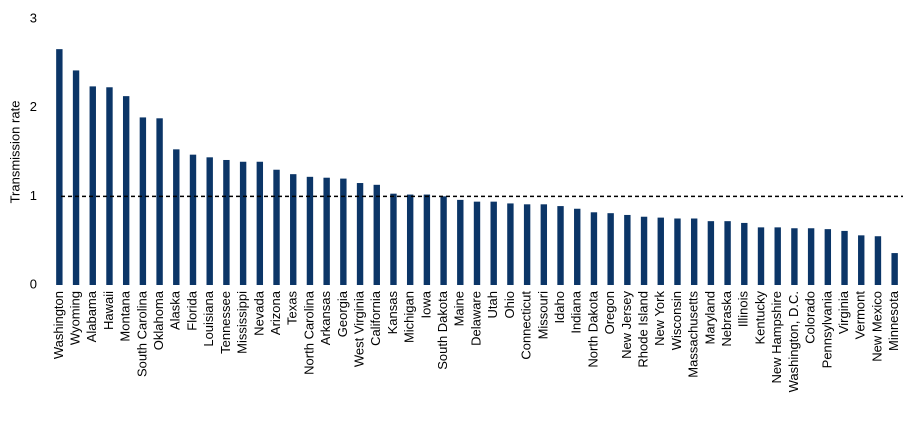 The width and height of the screenshot is (907, 434). Describe the element at coordinates (693, 334) in the screenshot. I see `x-tick-label: Massachusetts` at that location.